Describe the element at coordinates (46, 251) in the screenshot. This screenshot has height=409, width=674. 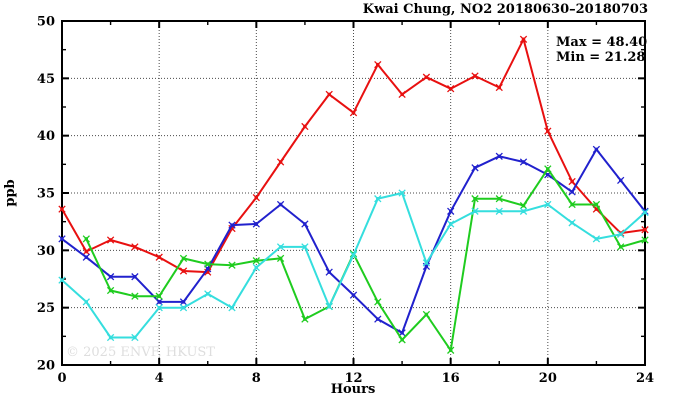
I see `y-tick-label: 30` at that location.